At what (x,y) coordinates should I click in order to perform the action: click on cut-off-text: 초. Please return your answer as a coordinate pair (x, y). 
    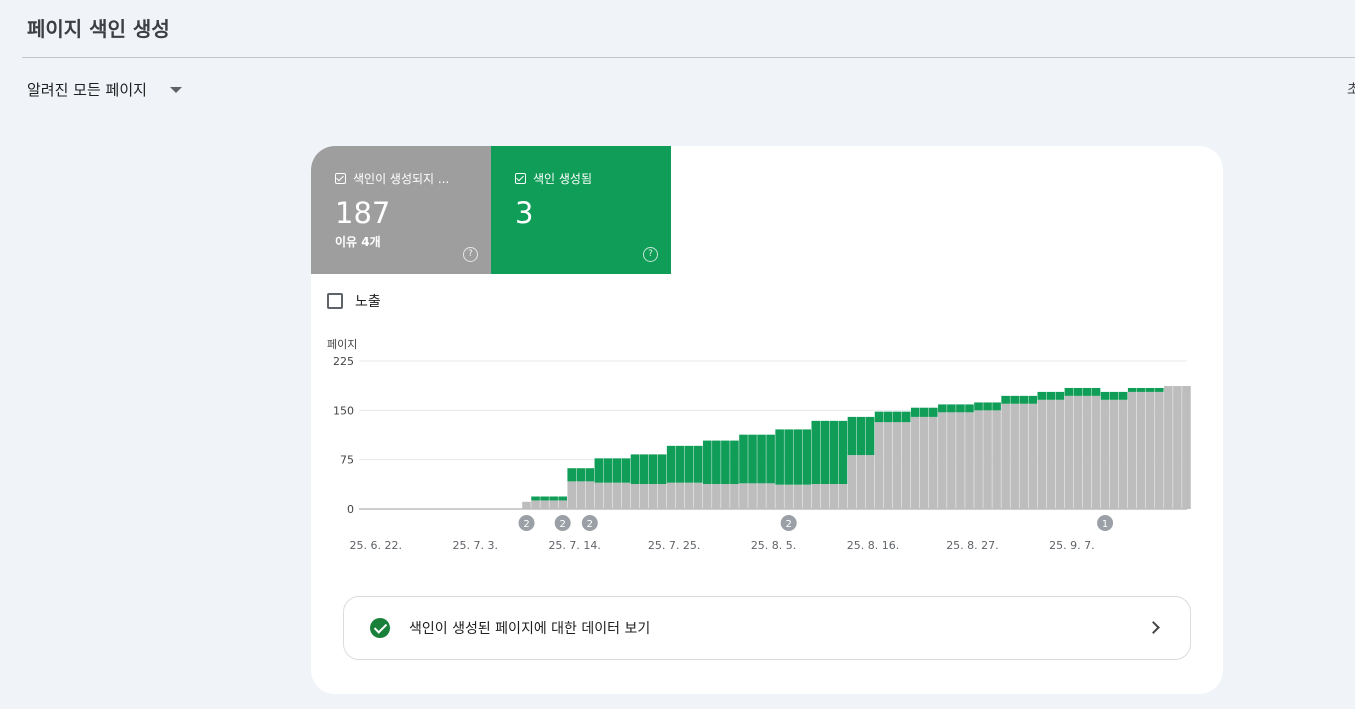
    Looking at the image, I should click on (1351, 90).